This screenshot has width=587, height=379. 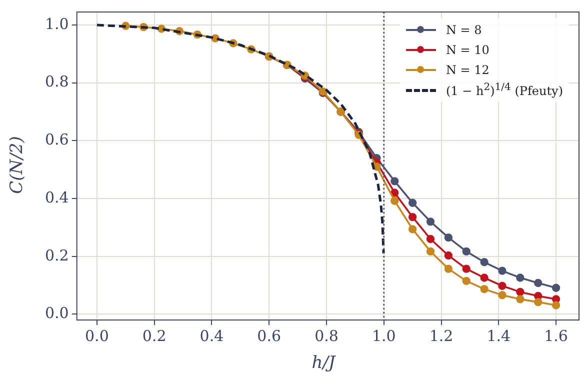 What do you see at coordinates (154, 335) in the screenshot?
I see `x-tick-label: 0.2` at bounding box center [154, 335].